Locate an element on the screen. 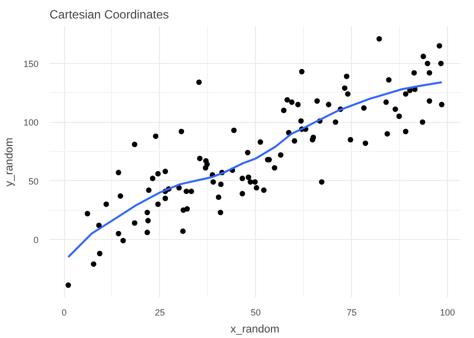 The image size is (474, 338). y-axis-title: y_random is located at coordinates (9, 162).